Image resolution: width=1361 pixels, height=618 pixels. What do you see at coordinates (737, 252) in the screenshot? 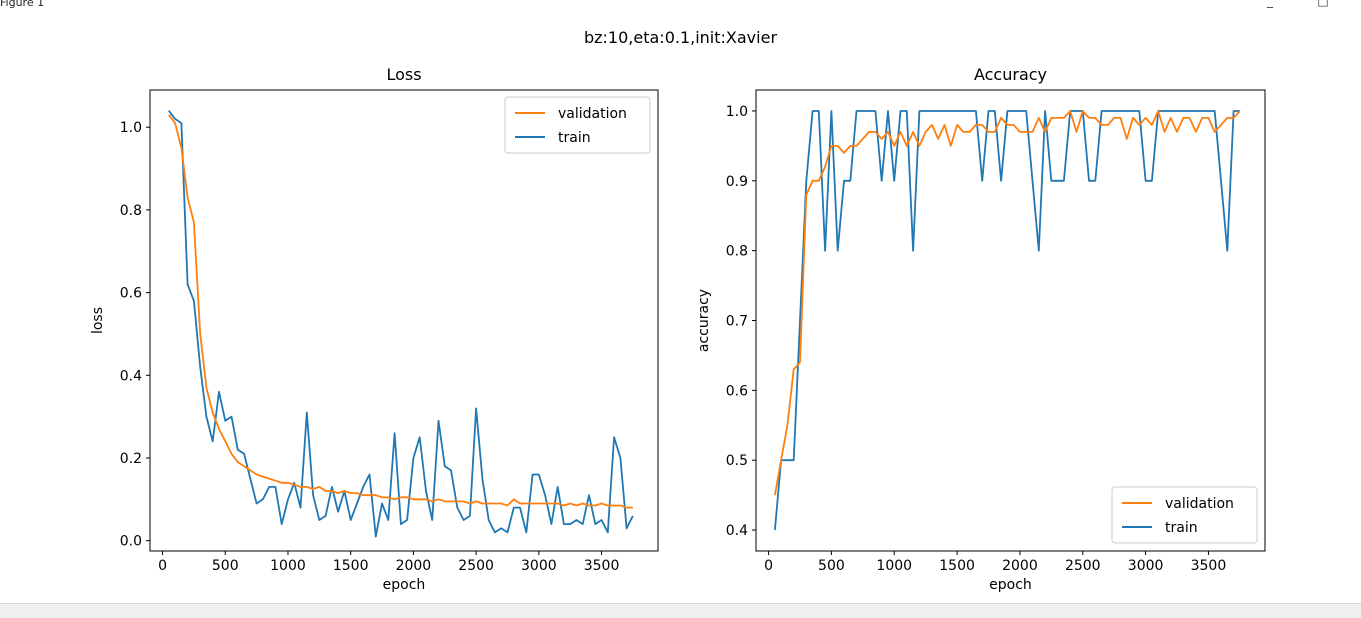
I see `accuracy-ytick-label: 0.8` at bounding box center [737, 252].